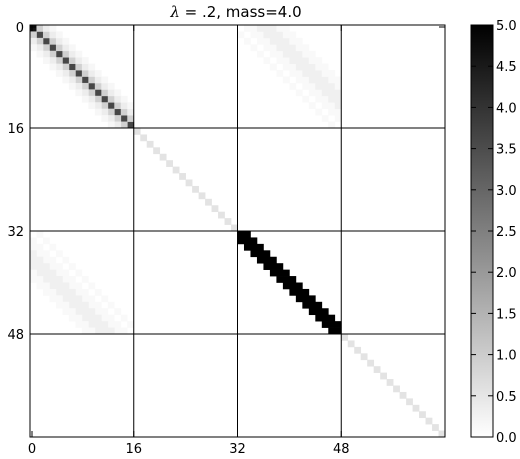 The image size is (520, 459). What do you see at coordinates (494, 232) in the screenshot?
I see `colorbar-ticks: 0.0 0.5 1.0 1.5 2.0 2.5 3.0 3.5 4.0 4.5 5.0` at bounding box center [494, 232].